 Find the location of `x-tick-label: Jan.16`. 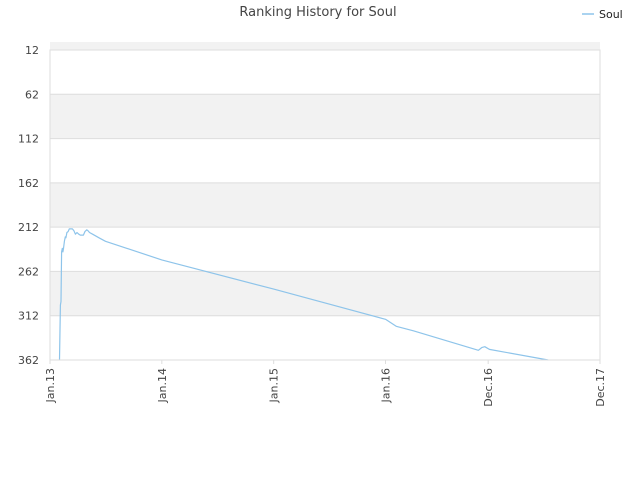

x-tick-label: Jan.16 is located at coordinates (386, 385).